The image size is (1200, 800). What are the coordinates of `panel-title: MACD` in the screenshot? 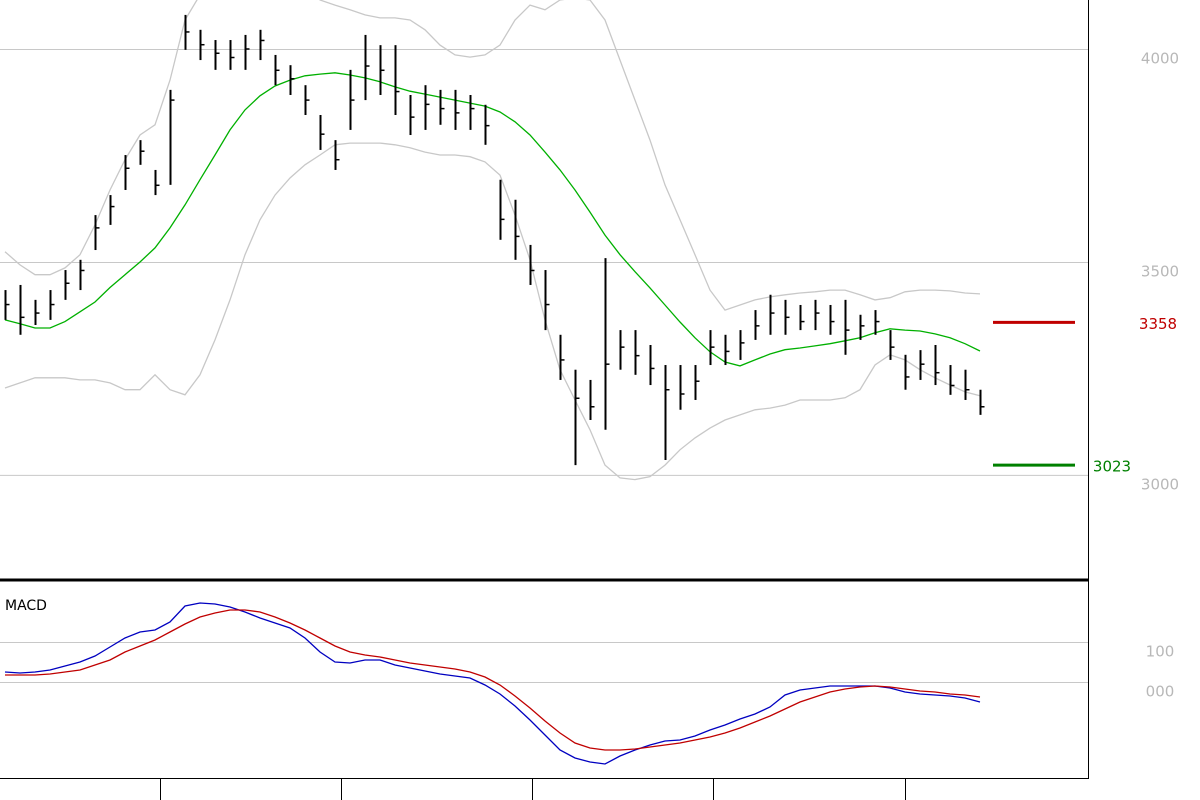 It's located at (26, 606).